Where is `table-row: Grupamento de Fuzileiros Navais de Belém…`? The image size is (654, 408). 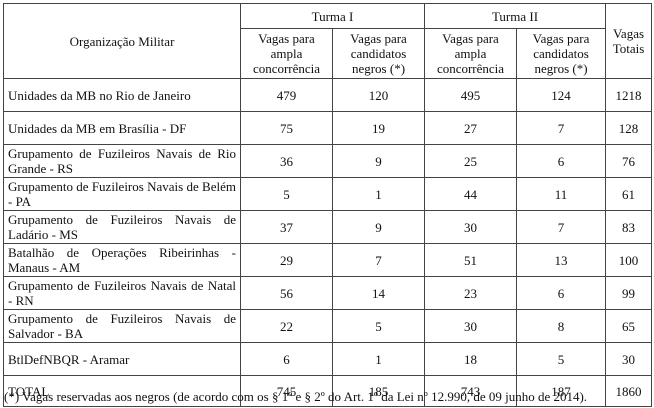
table-row: Grupamento de Fuzileiros Navais de Belém… is located at coordinates (328, 194).